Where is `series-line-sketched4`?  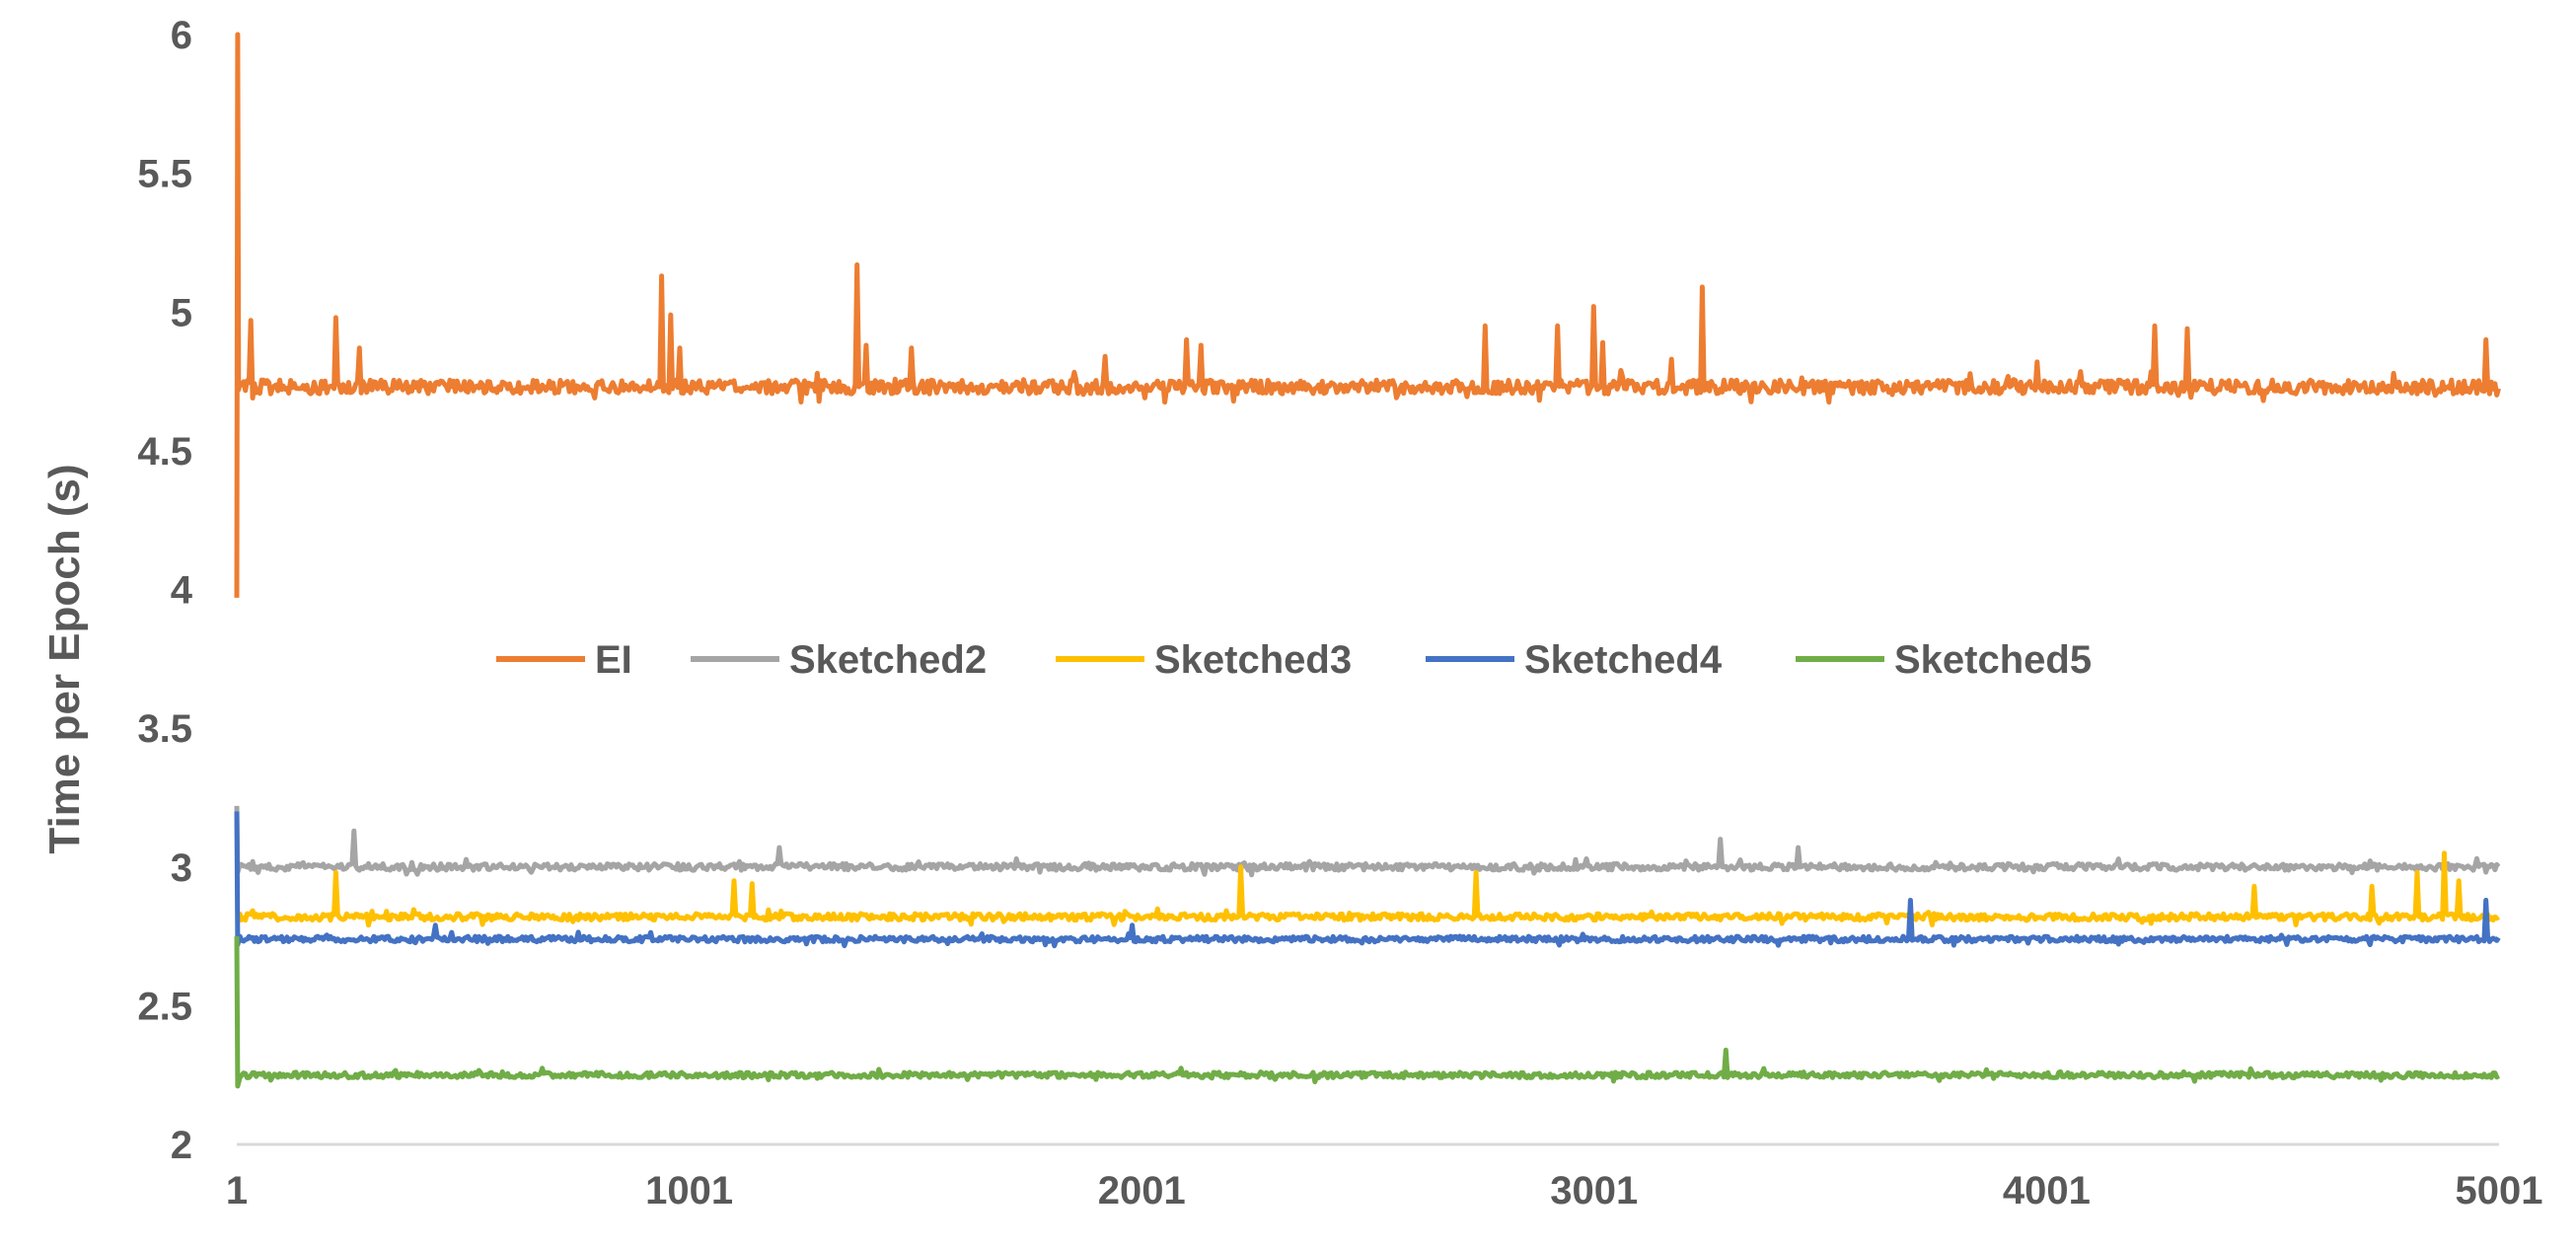
series-line-sketched4 is located at coordinates (1367, 880).